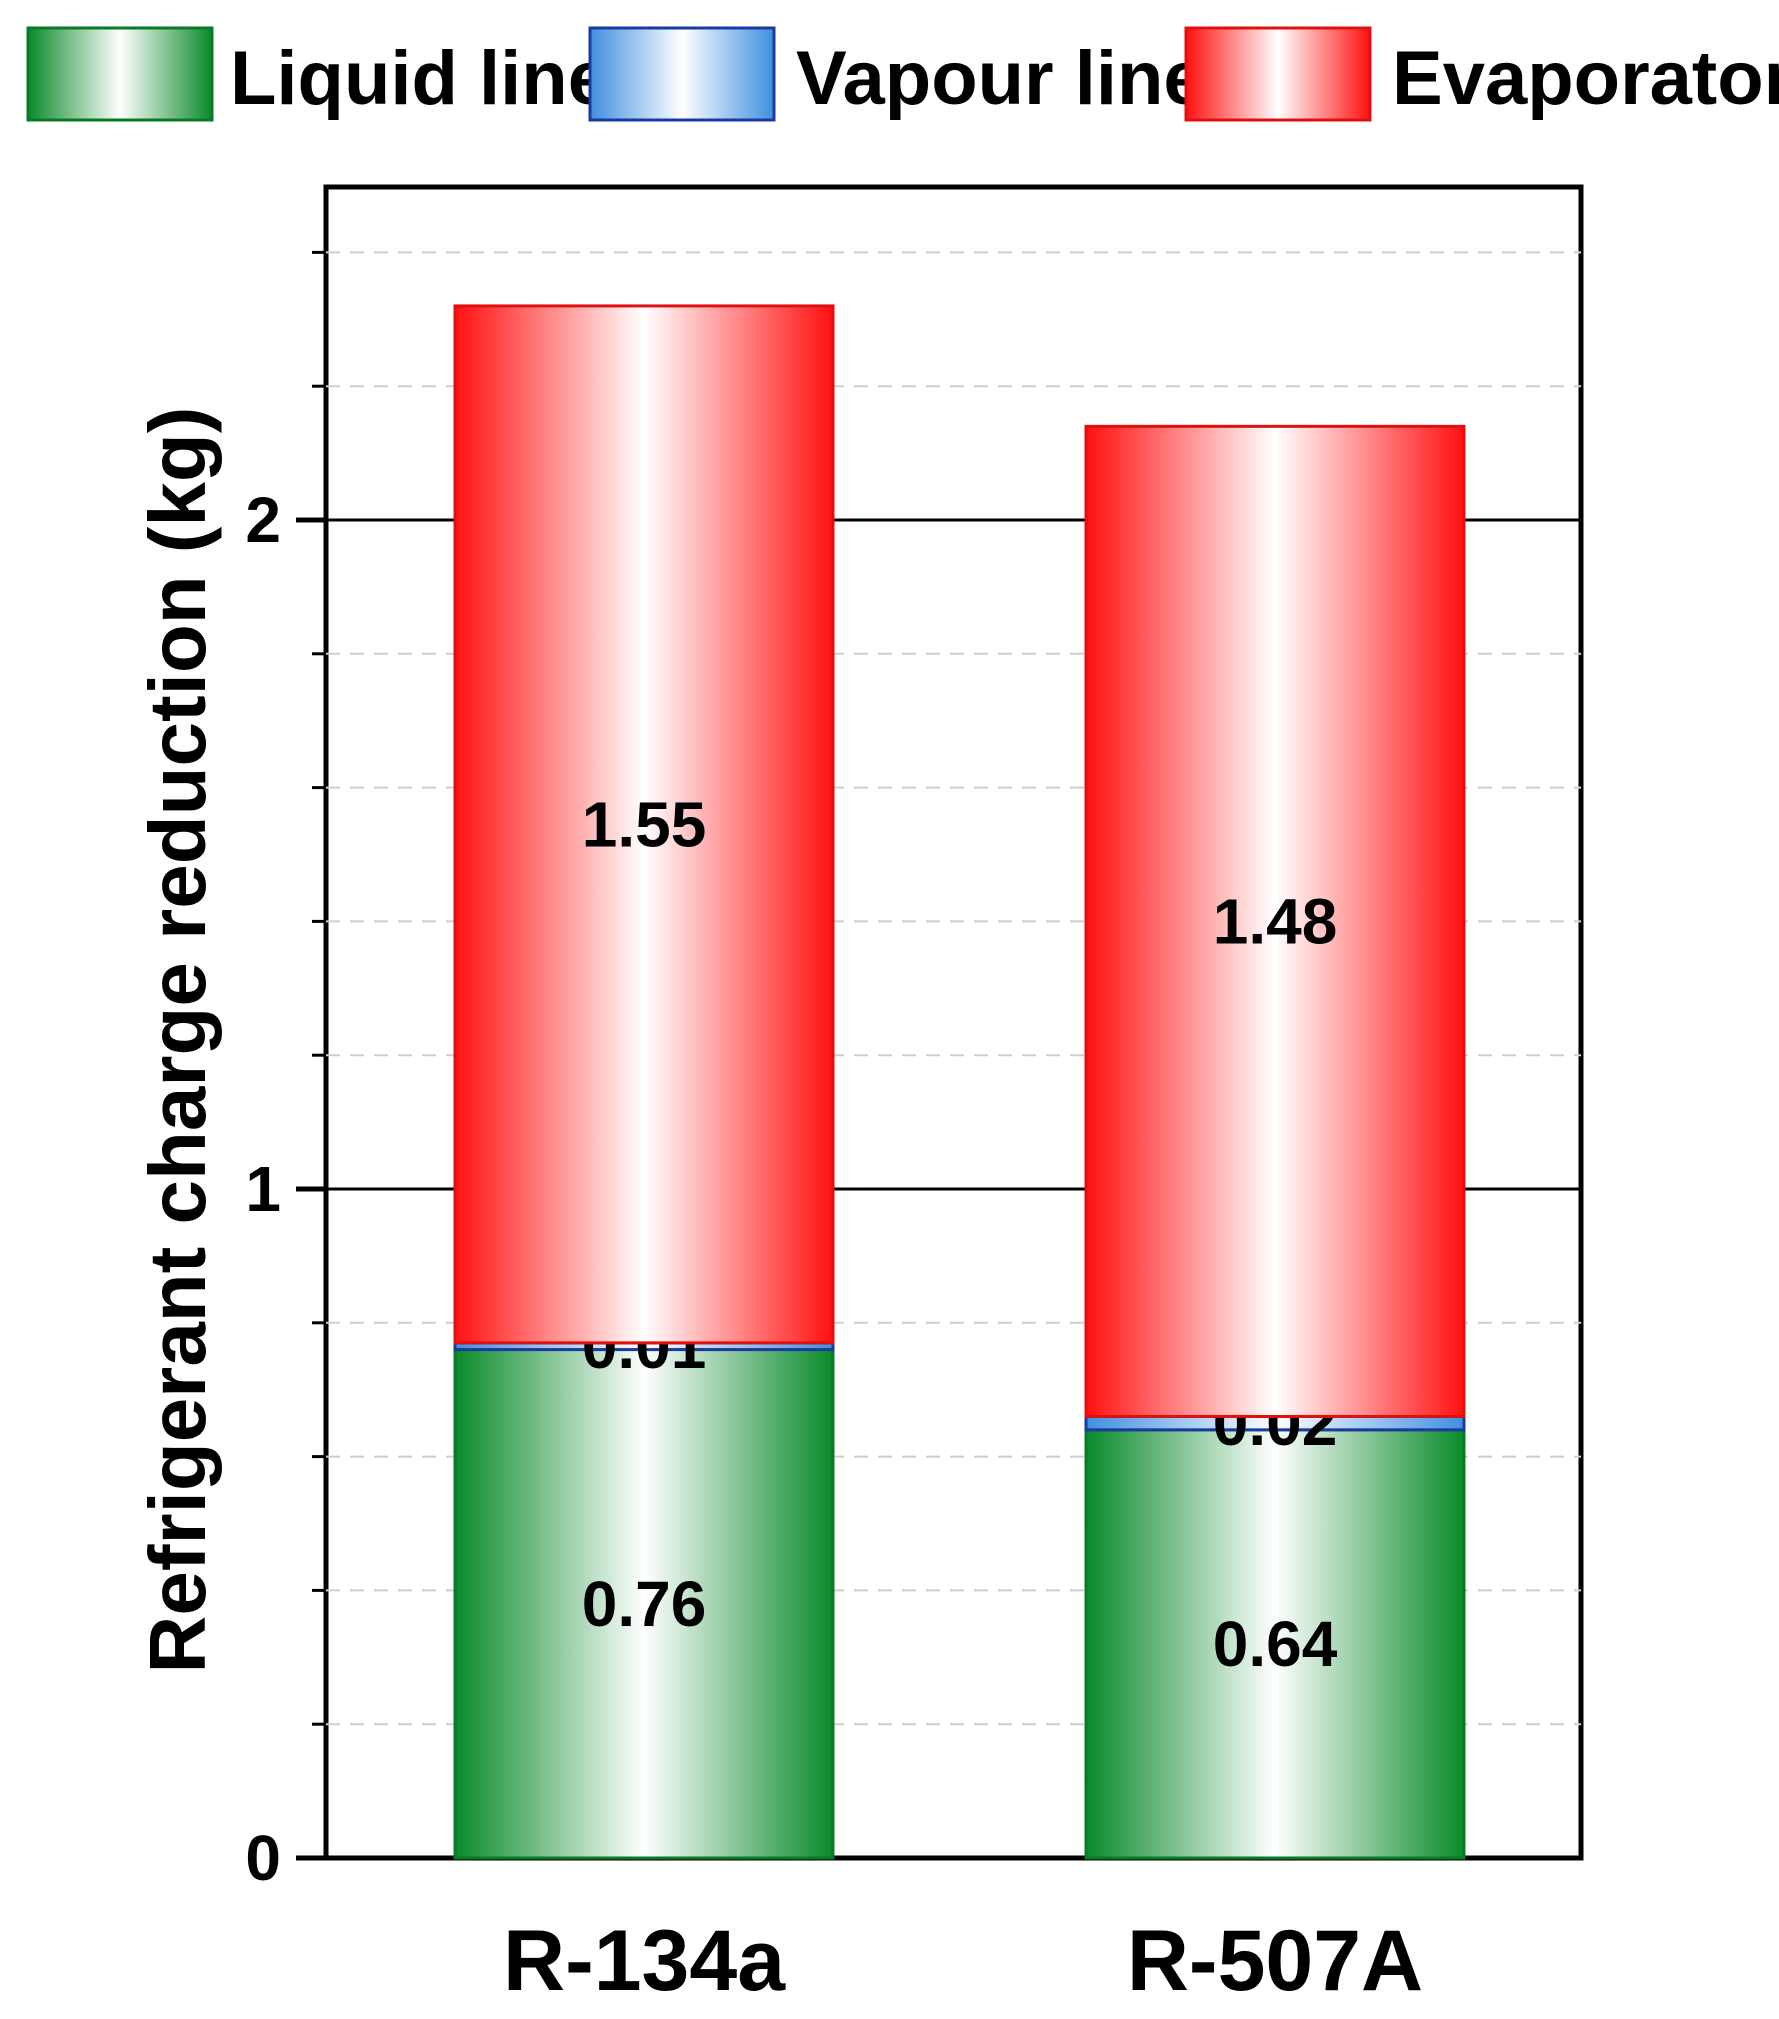  I want to click on legend-swatch-vapour-line, so click(682, 74).